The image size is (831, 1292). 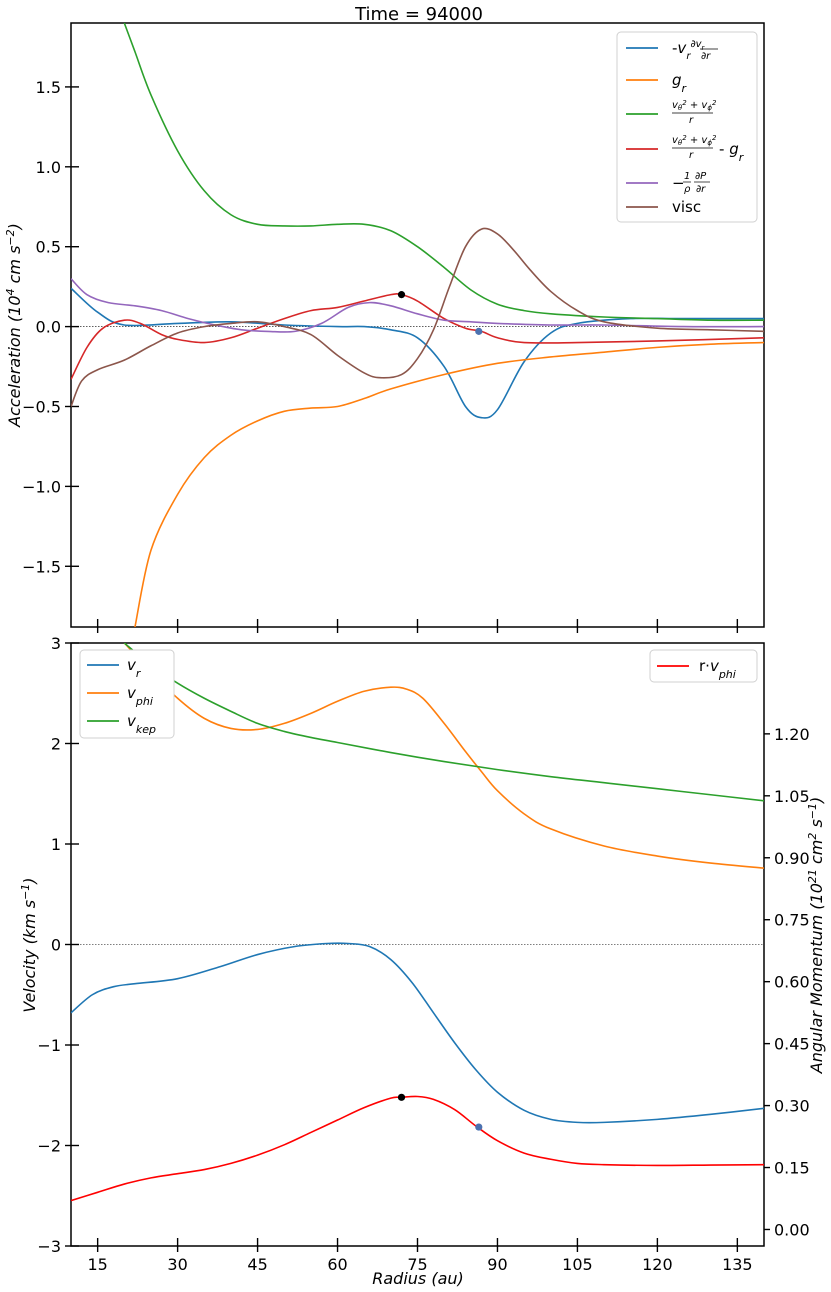 I want to click on bottom-y-tick-label-4: 1, so click(x=56, y=844).